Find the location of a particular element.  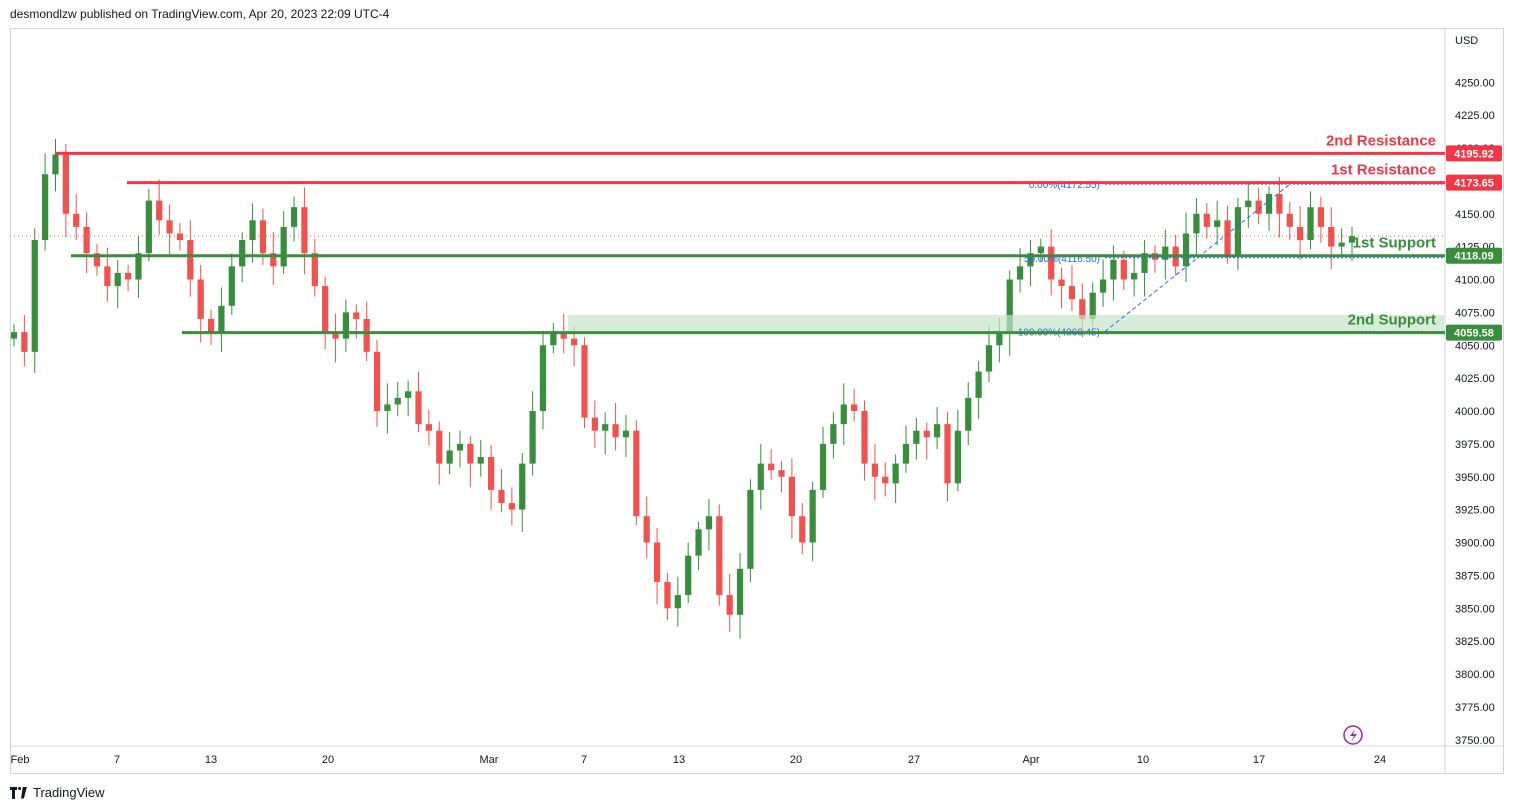

x-tick-label: Feb is located at coordinates (20, 760).